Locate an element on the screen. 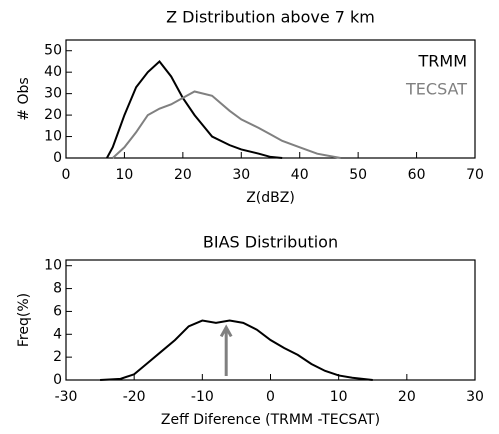 The image size is (499, 434). y-axis-label: # Obs is located at coordinates (24, 98).